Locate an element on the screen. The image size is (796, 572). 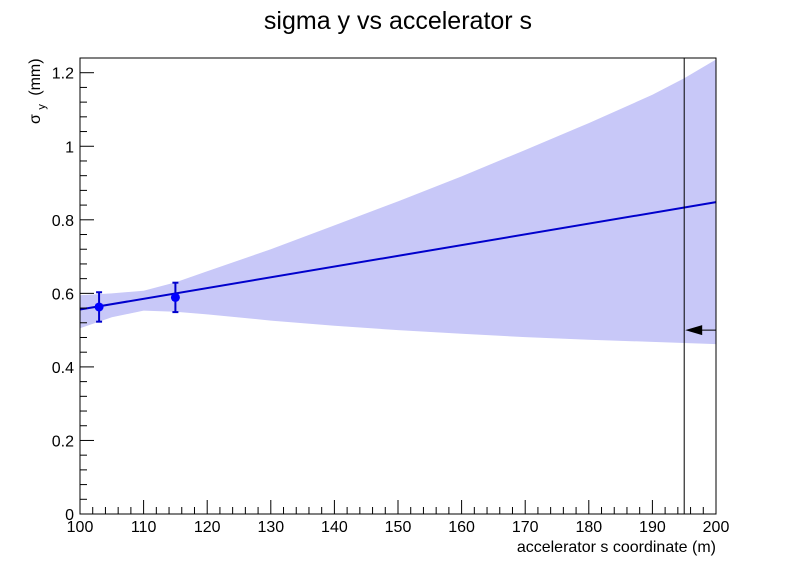
y-tick-label: 0 is located at coordinates (69, 515).